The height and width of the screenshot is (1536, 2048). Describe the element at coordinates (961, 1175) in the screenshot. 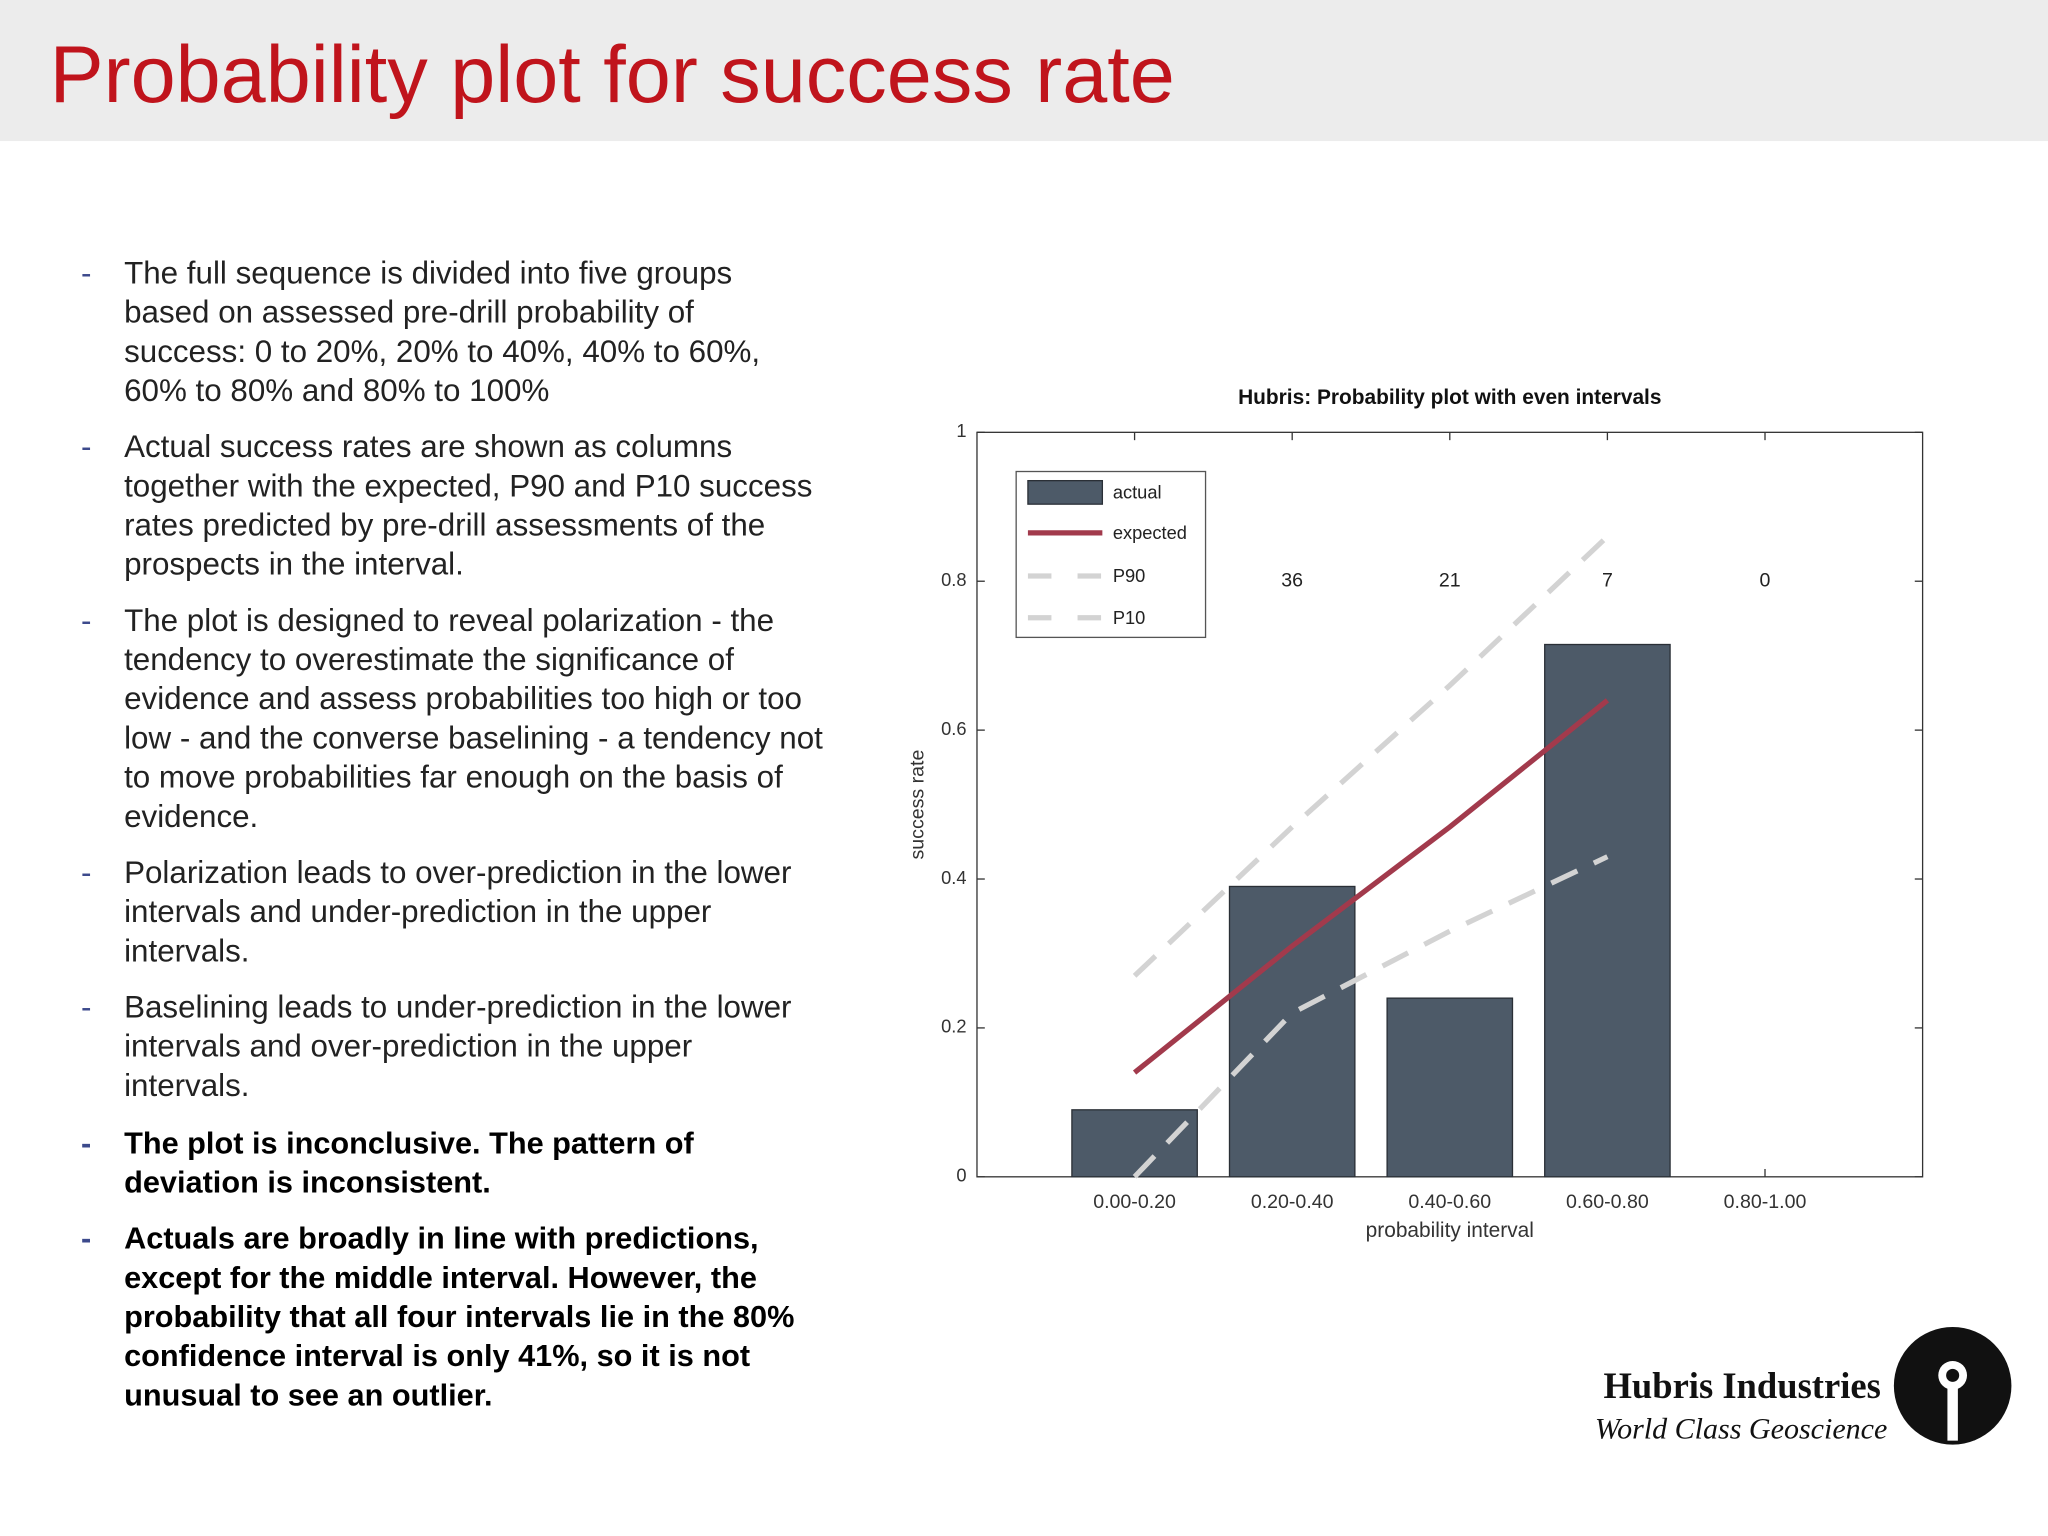

I see `y-tick-label: 0` at that location.